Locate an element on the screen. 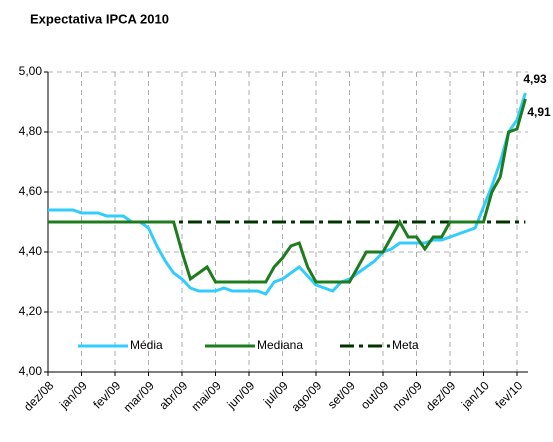  value-label: 4,93 is located at coordinates (535, 79).